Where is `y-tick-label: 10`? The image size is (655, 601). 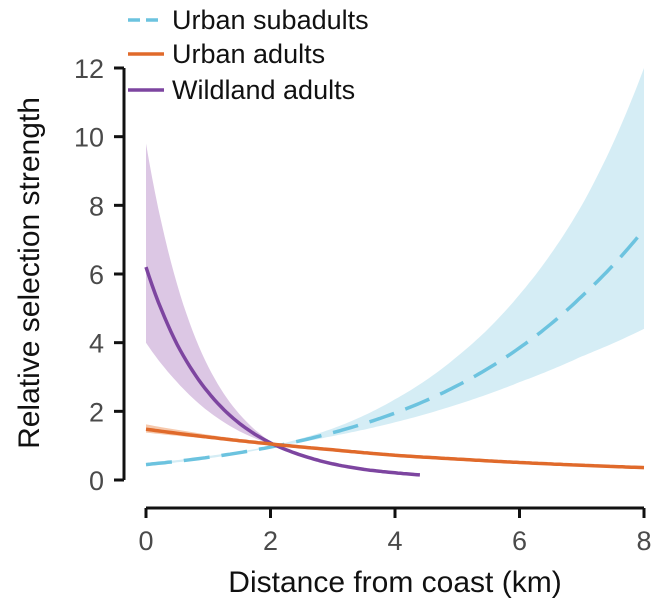 y-tick-label: 10 is located at coordinates (89, 138).